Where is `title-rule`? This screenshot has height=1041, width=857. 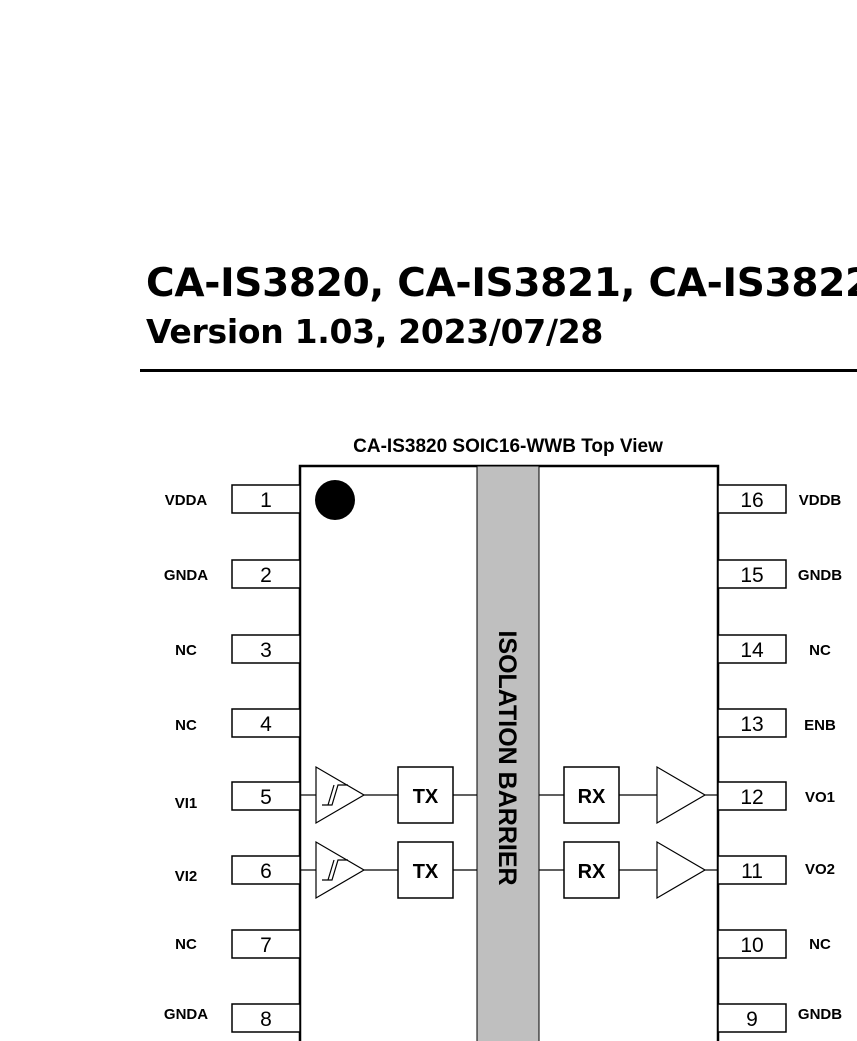
title-rule is located at coordinates (498, 370).